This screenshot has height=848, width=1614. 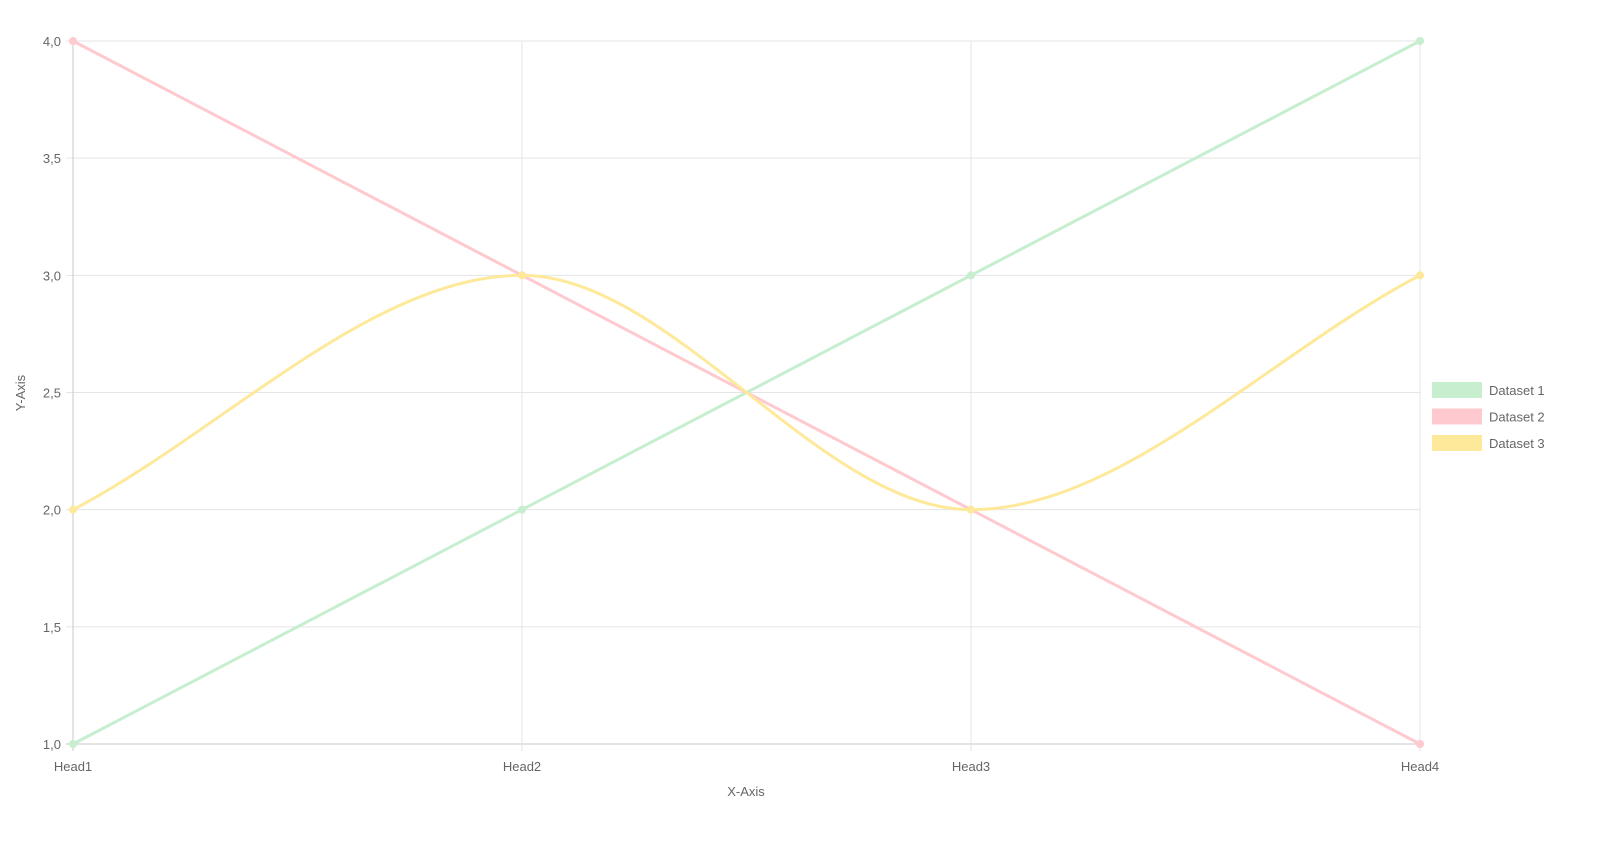 I want to click on legend-label: Dataset 2, so click(x=1517, y=417).